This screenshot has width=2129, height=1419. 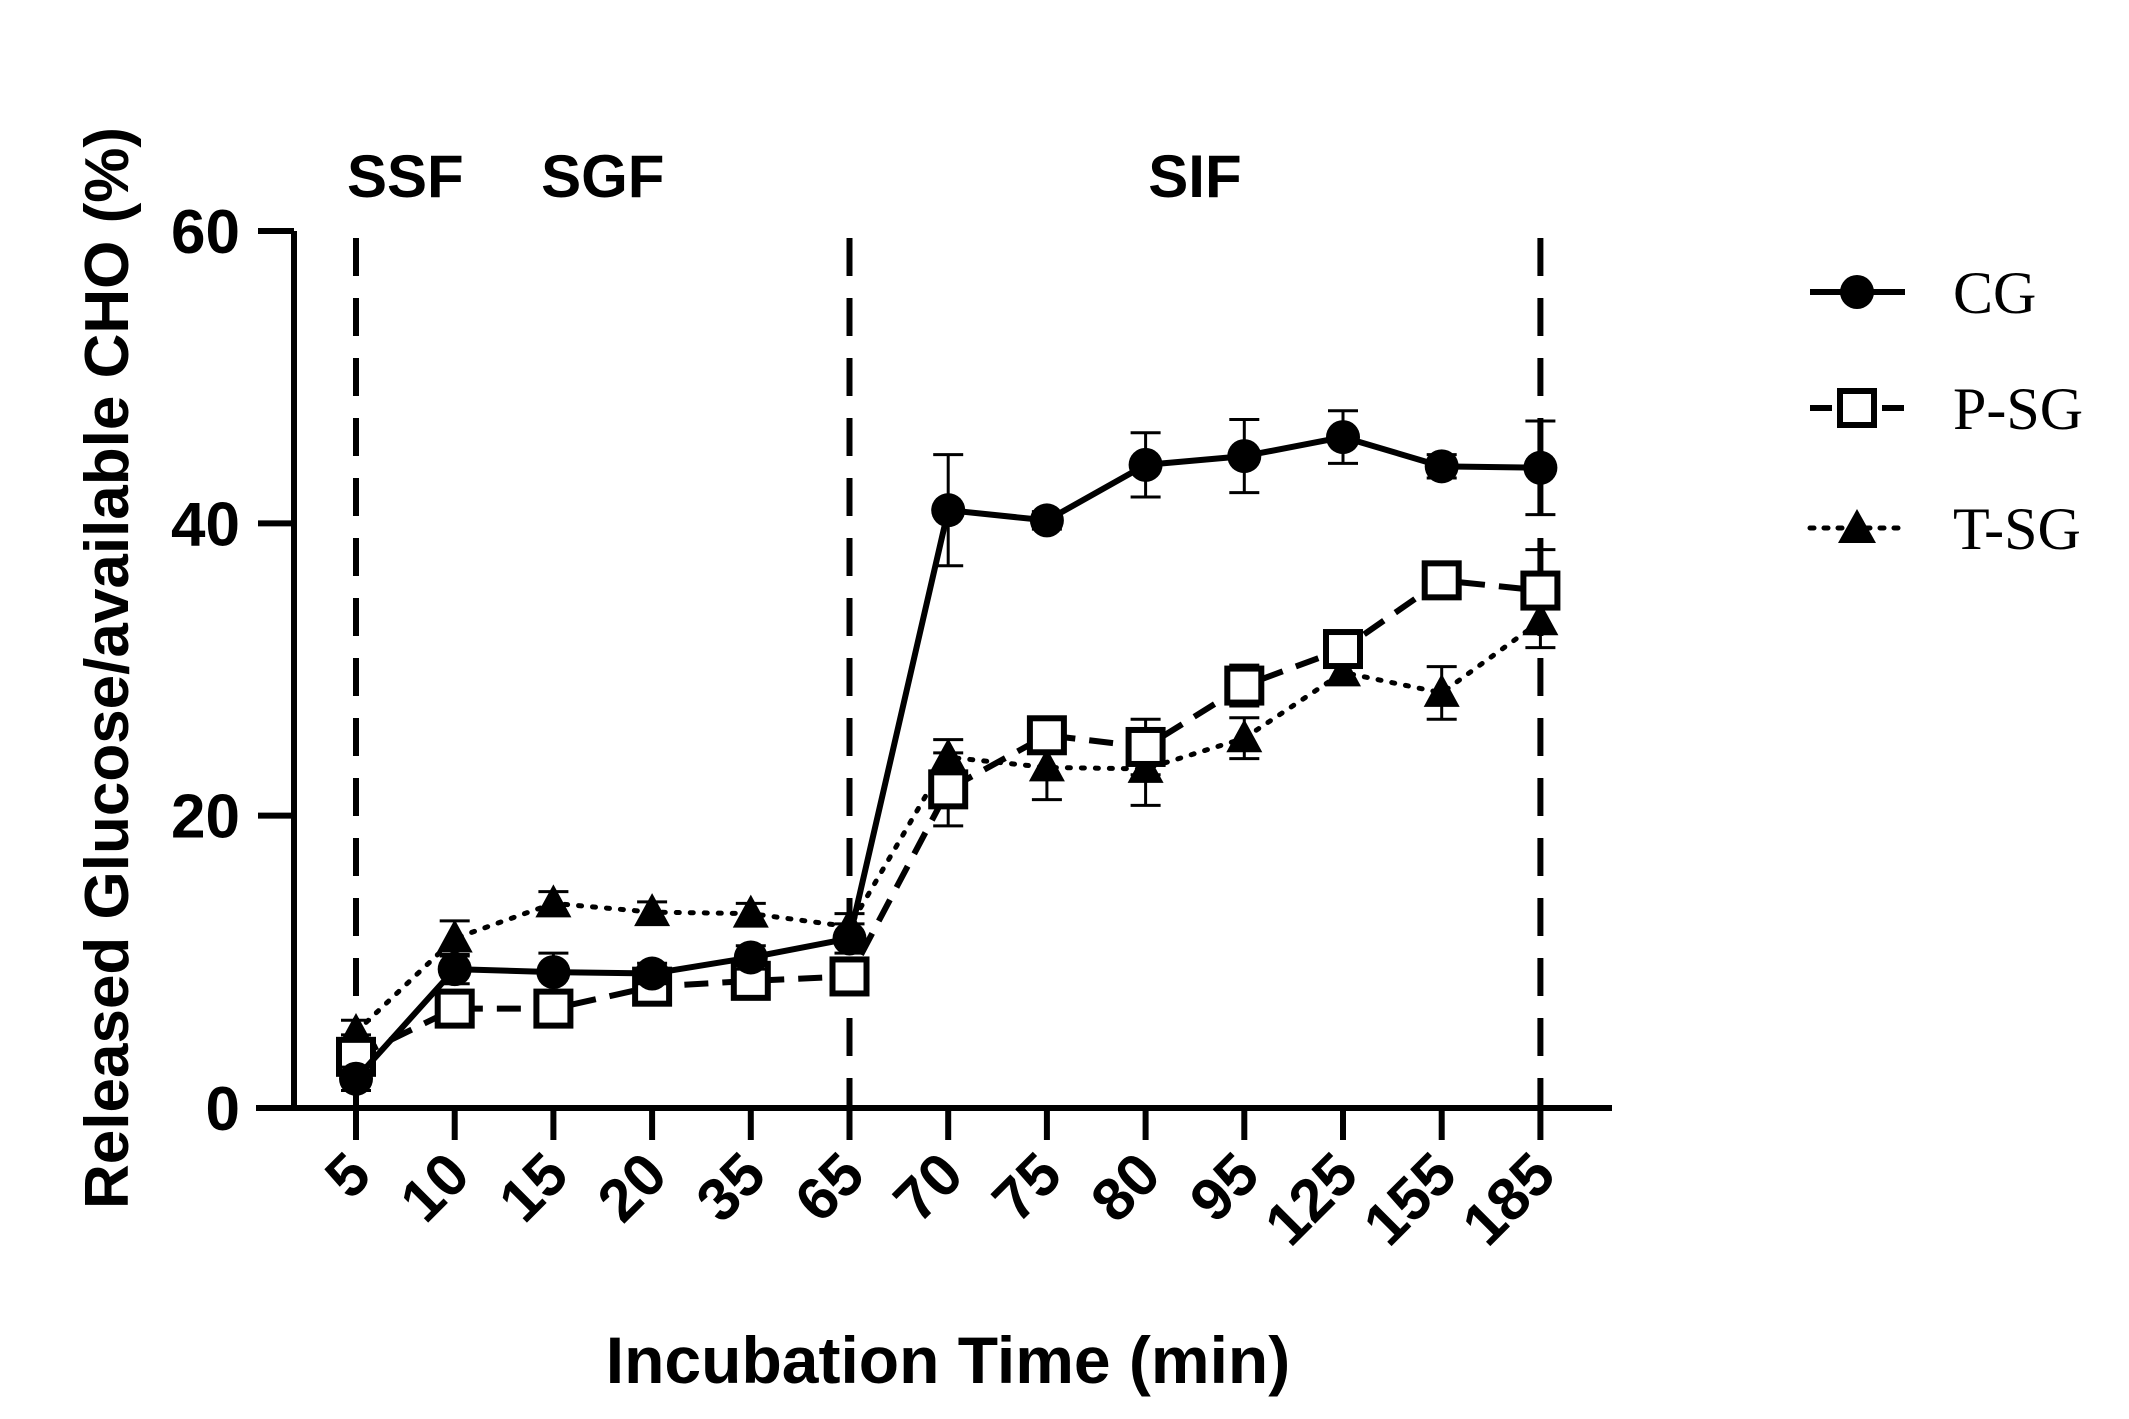 What do you see at coordinates (1125, 1187) in the screenshot?
I see `x-tick-label: 80` at bounding box center [1125, 1187].